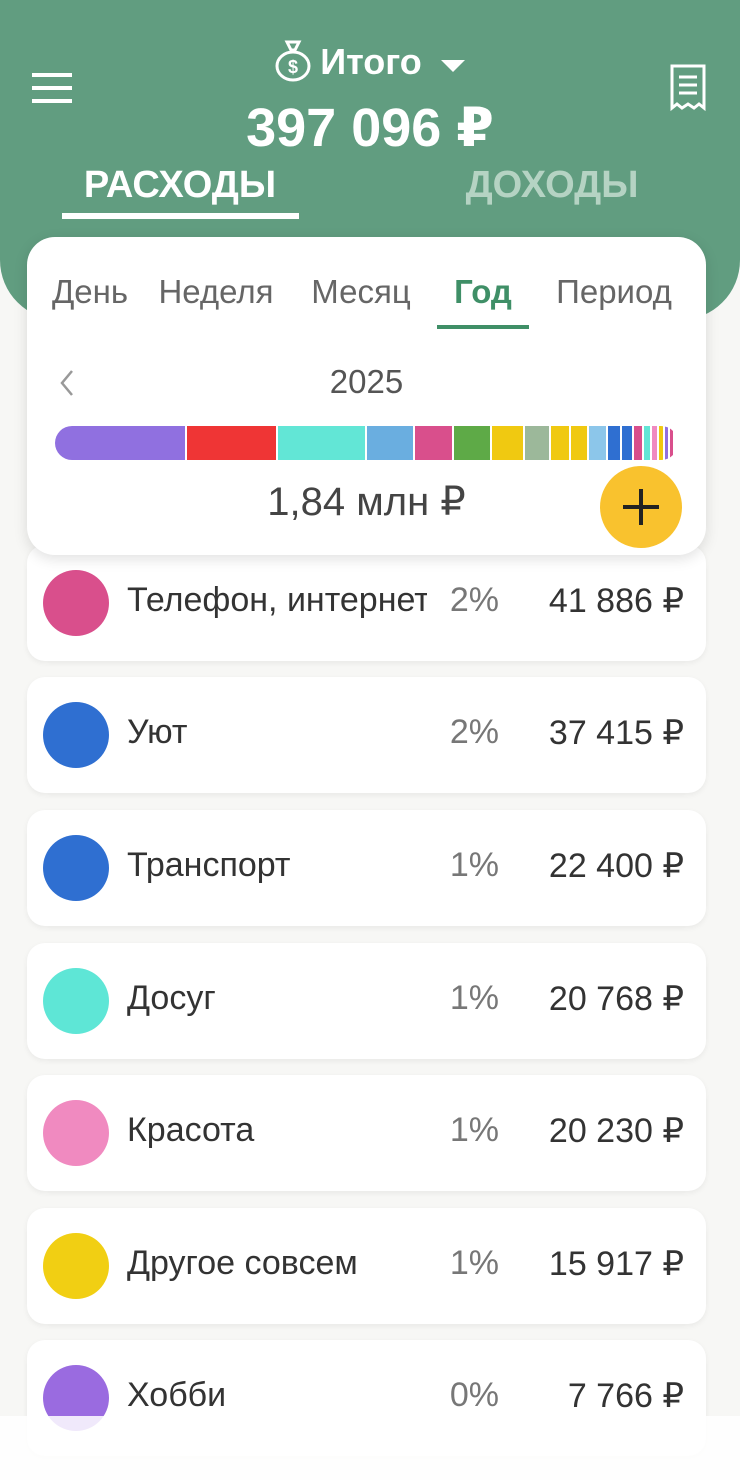  I want to click on category-amount: 20 230 ₽, so click(616, 1131).